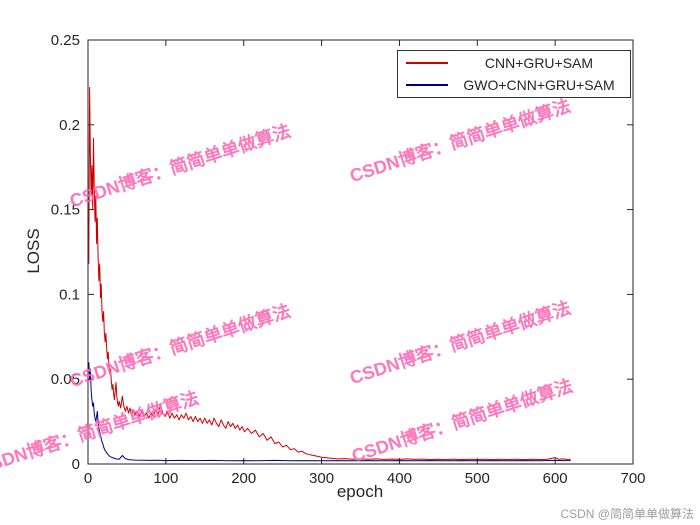  What do you see at coordinates (69, 294) in the screenshot?
I see `y-tick-label: 0.1` at bounding box center [69, 294].